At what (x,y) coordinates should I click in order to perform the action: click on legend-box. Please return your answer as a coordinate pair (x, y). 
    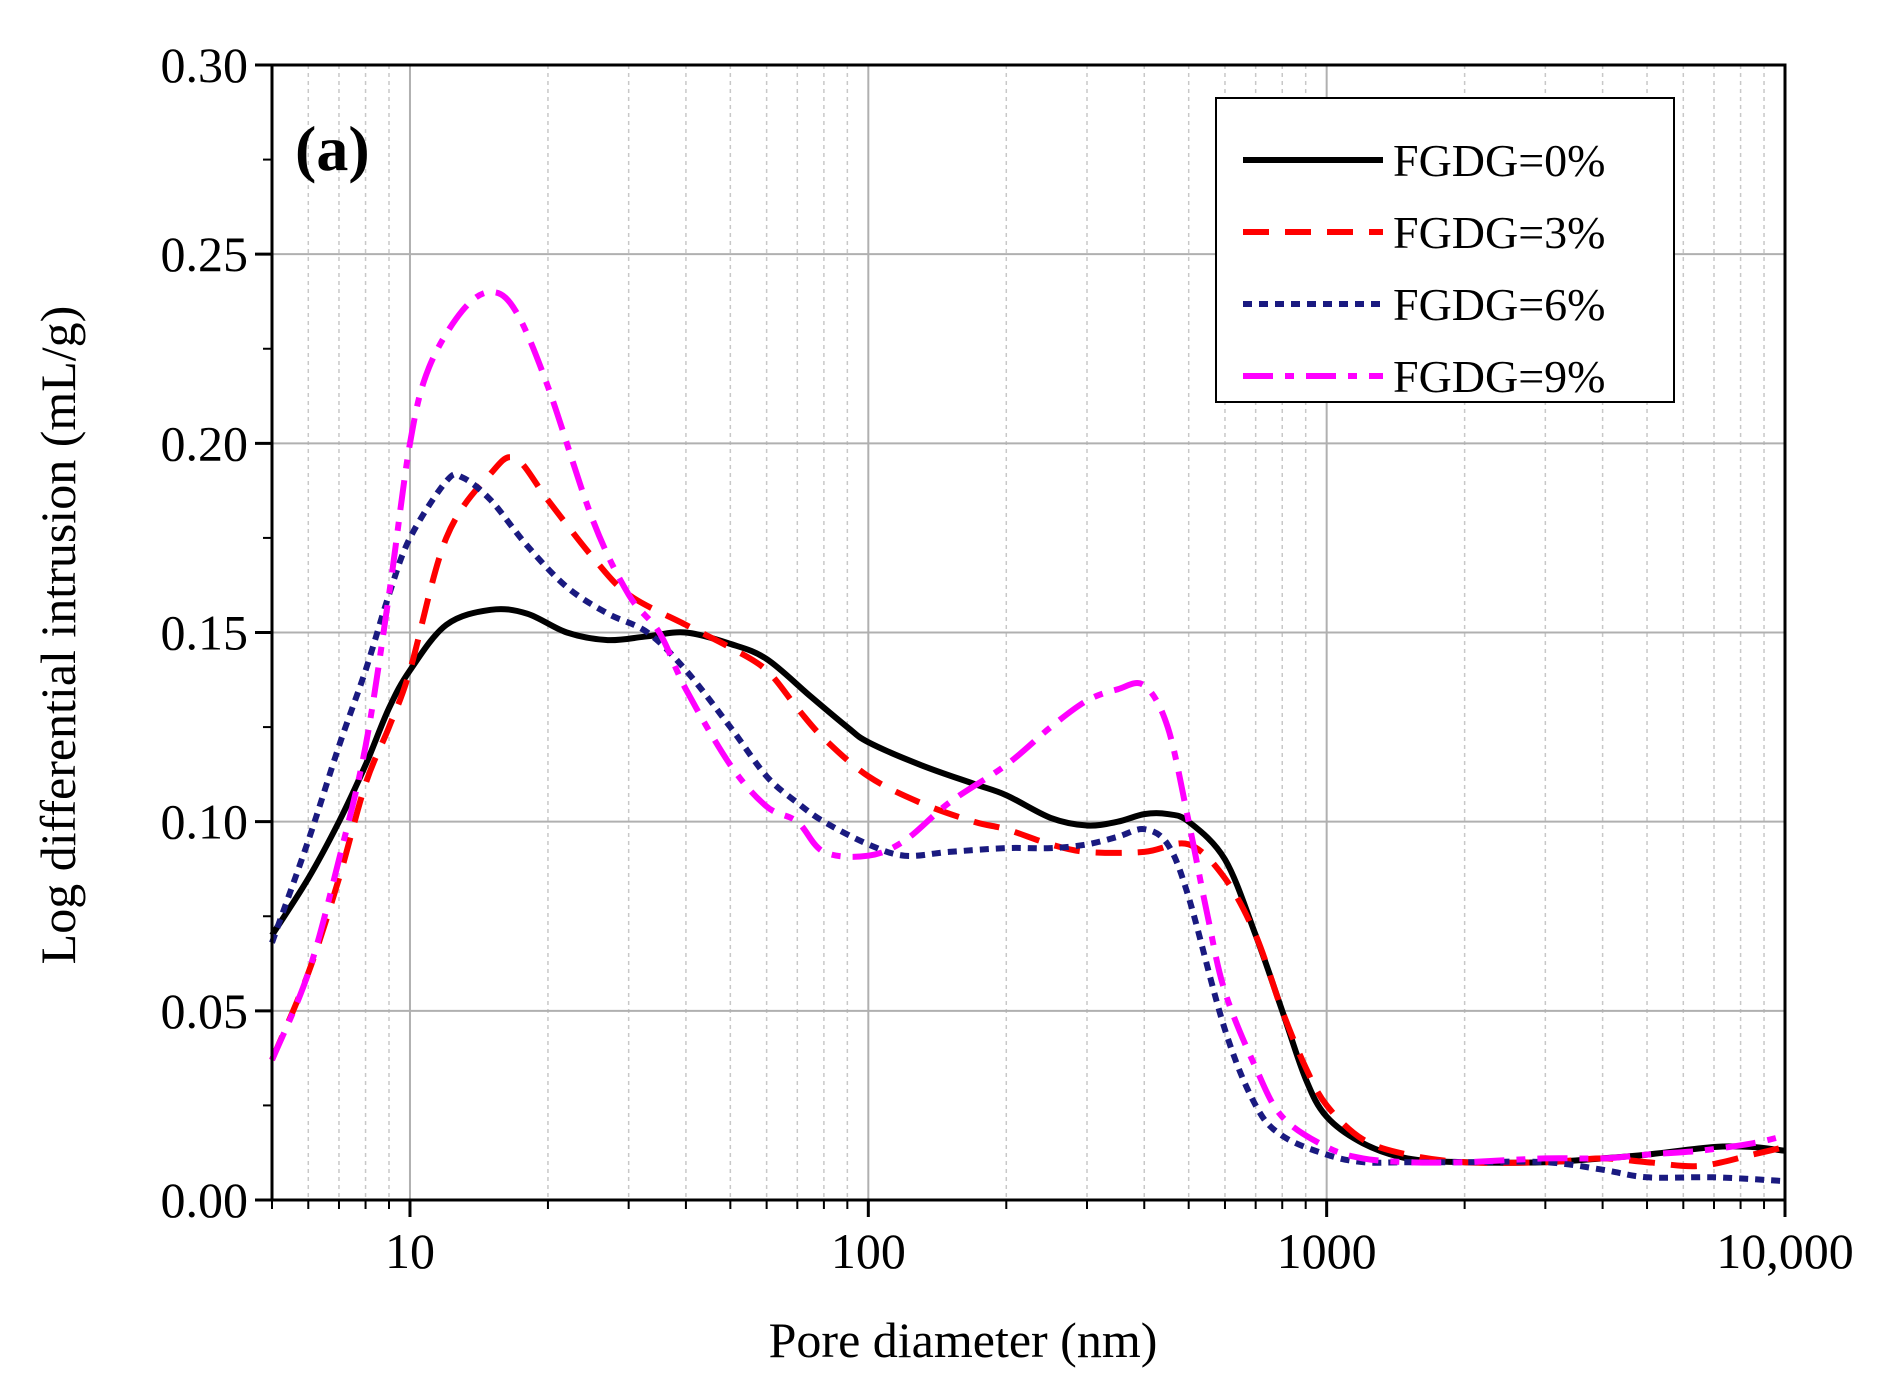
    Looking at the image, I should click on (1445, 250).